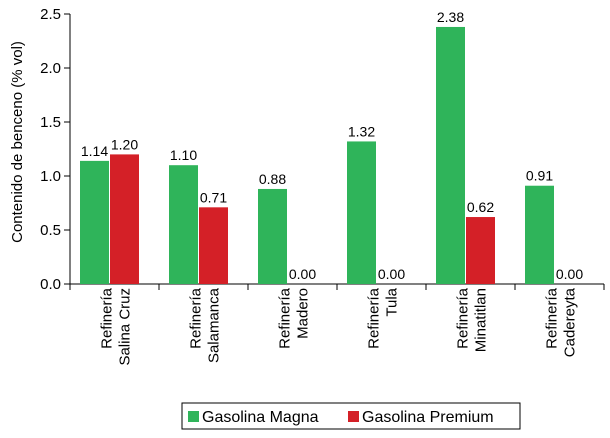 This screenshot has width=610, height=438. What do you see at coordinates (539, 176) in the screenshot?
I see `data-label: 0.91` at bounding box center [539, 176].